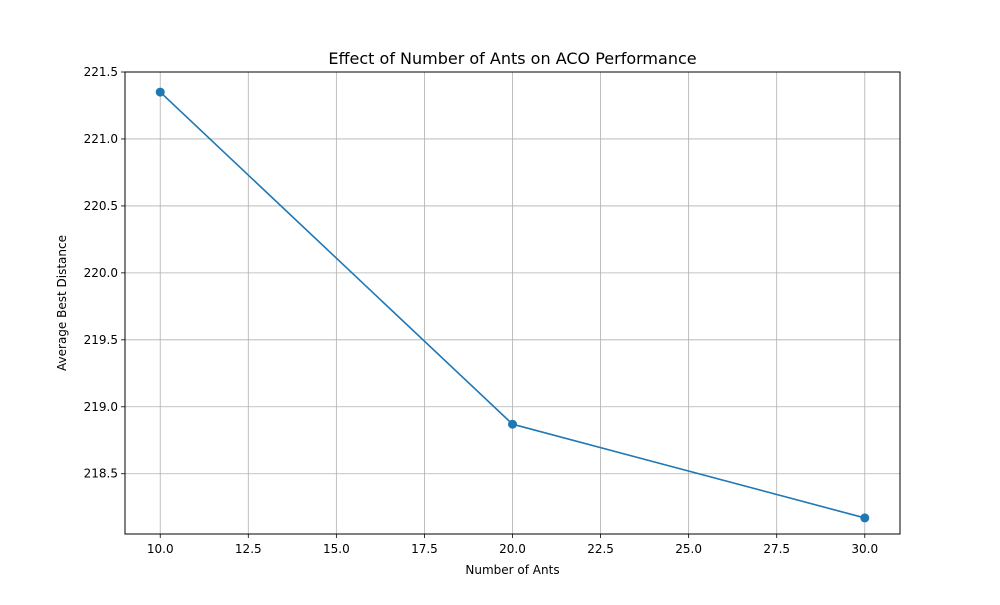 This screenshot has width=1000, height=605. I want to click on x-tick-label: 10.0, so click(160, 549).